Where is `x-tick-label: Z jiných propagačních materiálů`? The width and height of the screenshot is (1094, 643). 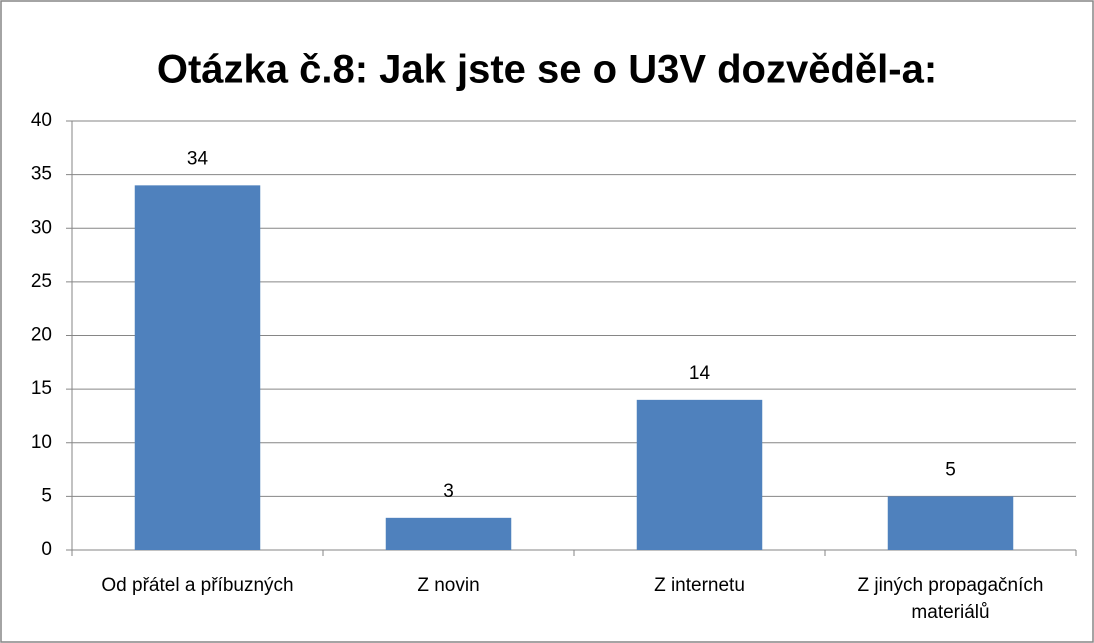 x-tick-label: Z jiných propagačních materiálů is located at coordinates (950, 599).